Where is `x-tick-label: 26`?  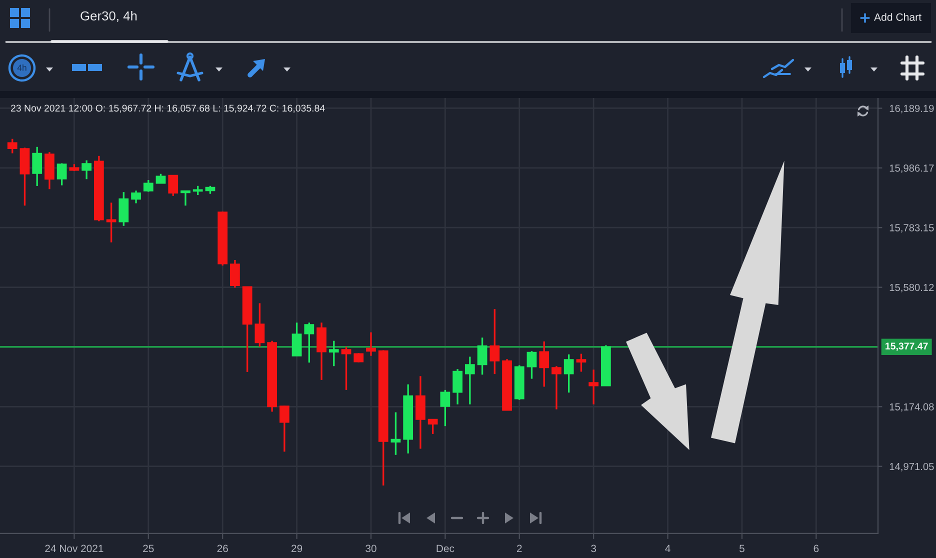
x-tick-label: 26 is located at coordinates (222, 548).